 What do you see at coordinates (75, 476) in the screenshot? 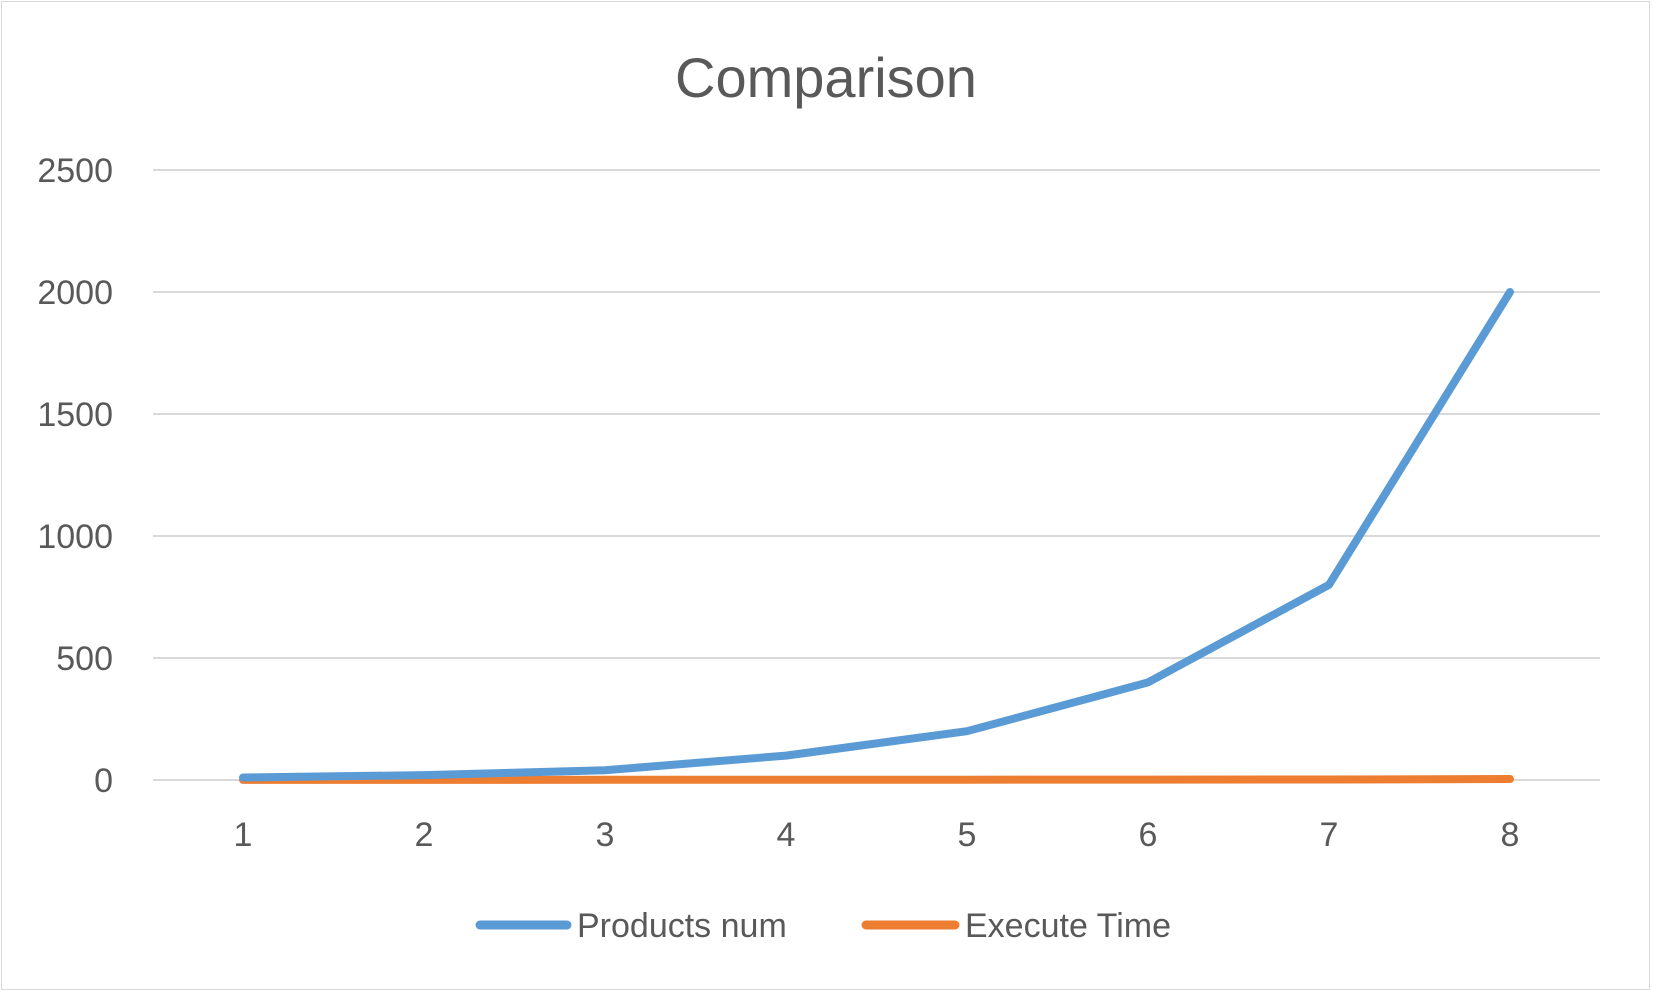
I see `y-axis-ticks: 0 500 1000 1500 2000 2500` at bounding box center [75, 476].